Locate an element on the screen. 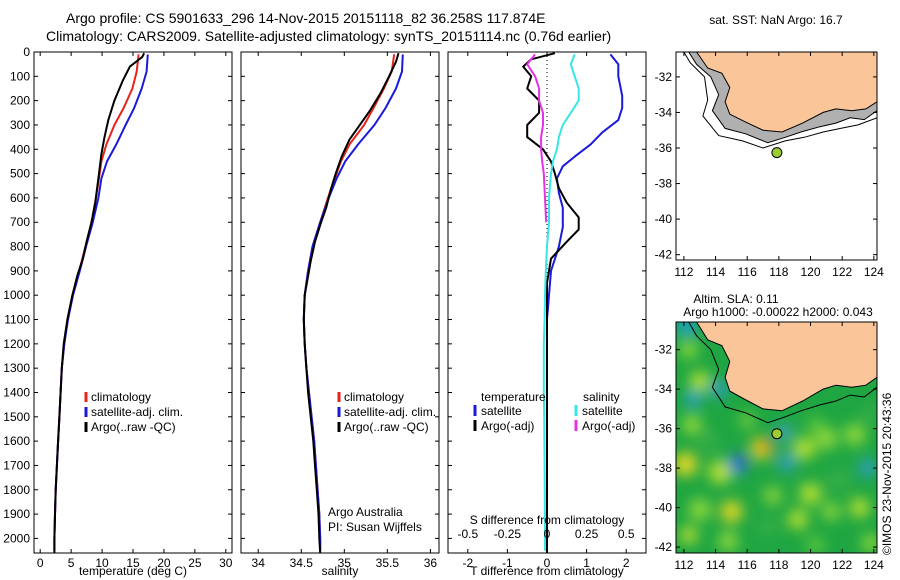 Image resolution: width=900 pixels, height=580 pixels. y-tick-label: 900 is located at coordinates (20, 271).